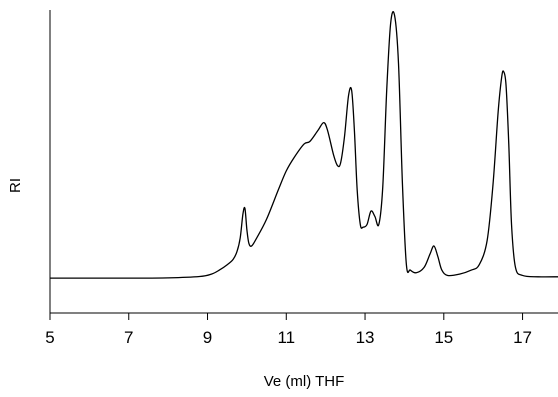 The height and width of the screenshot is (397, 558). What do you see at coordinates (443, 337) in the screenshot?
I see `x-tick-label-15: 15` at bounding box center [443, 337].